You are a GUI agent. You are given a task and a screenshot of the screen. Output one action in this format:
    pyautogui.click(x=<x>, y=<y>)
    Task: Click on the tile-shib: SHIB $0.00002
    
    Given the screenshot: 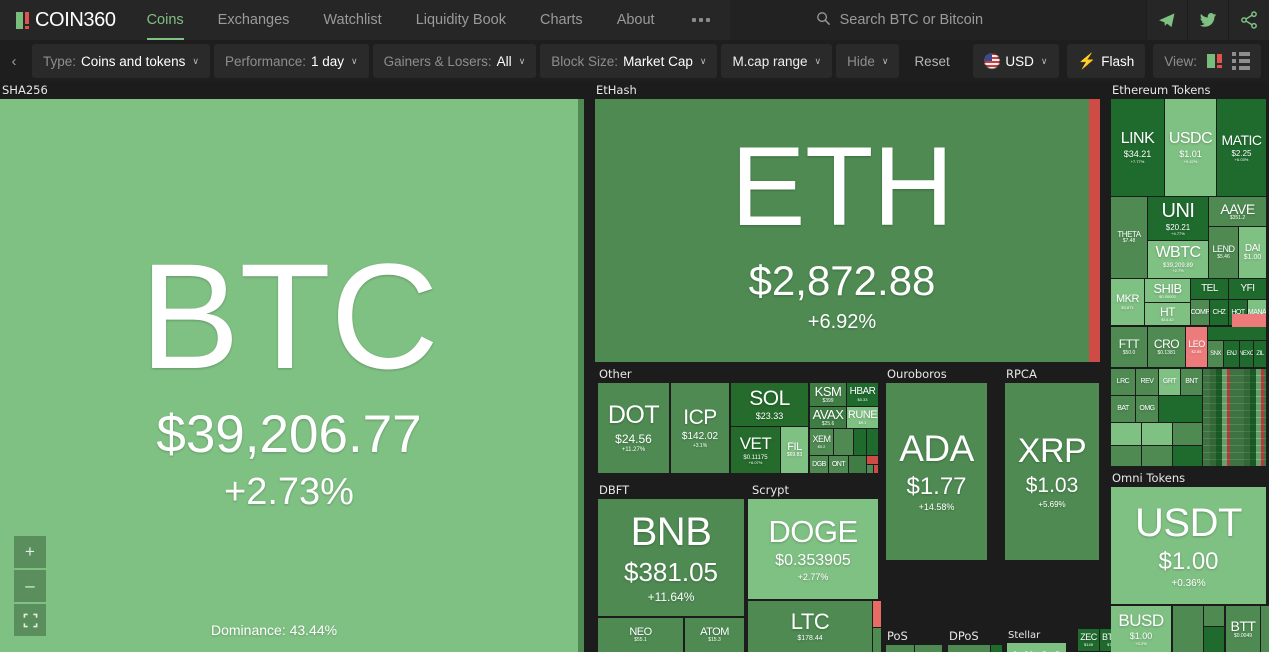 What is the action you would take?
    pyautogui.click(x=1167, y=290)
    